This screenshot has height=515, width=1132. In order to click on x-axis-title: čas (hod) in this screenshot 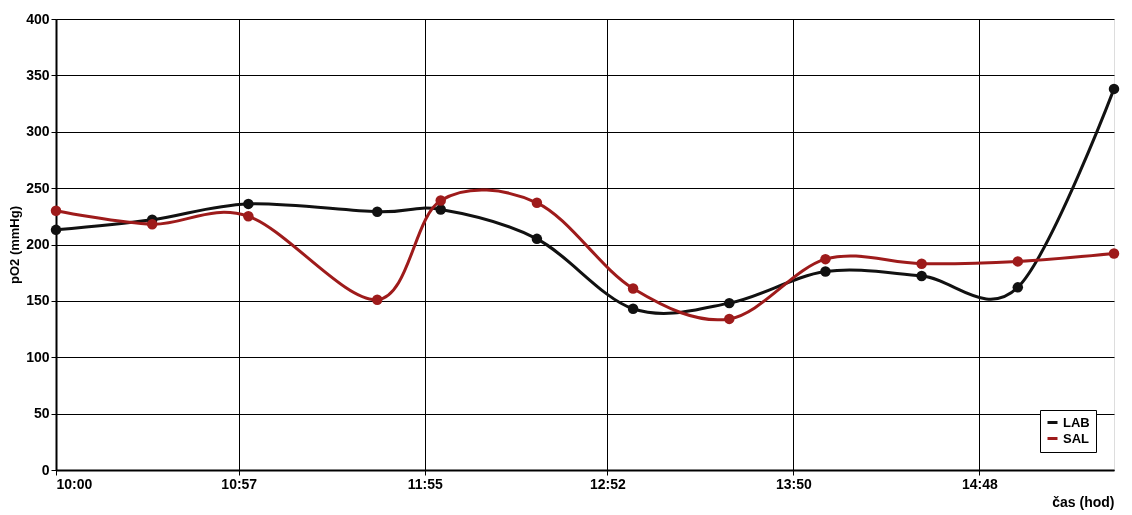, I will do `click(1083, 501)`.